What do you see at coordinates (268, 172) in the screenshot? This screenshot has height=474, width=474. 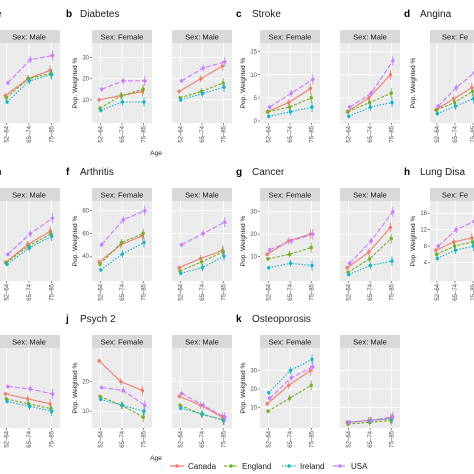 I see `chart-title-g: Cancer` at bounding box center [268, 172].